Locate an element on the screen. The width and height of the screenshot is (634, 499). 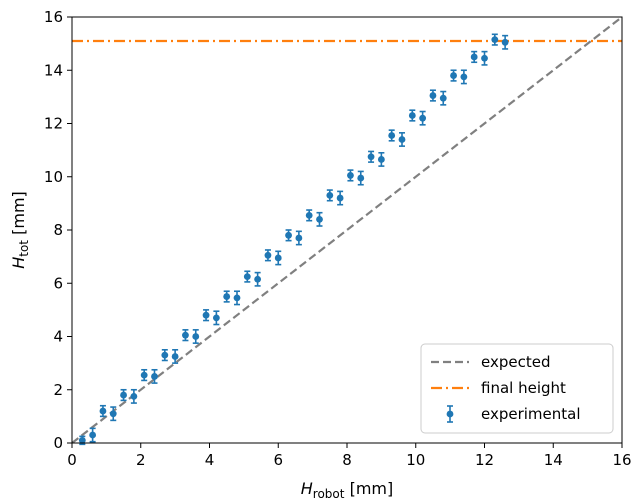
y-axis-label-main: H is located at coordinates (18, 263).